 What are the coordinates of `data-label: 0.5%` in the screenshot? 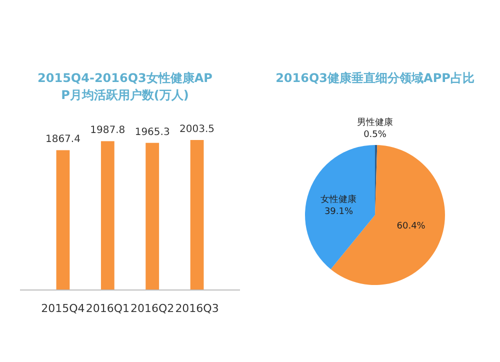 It's located at (375, 135).